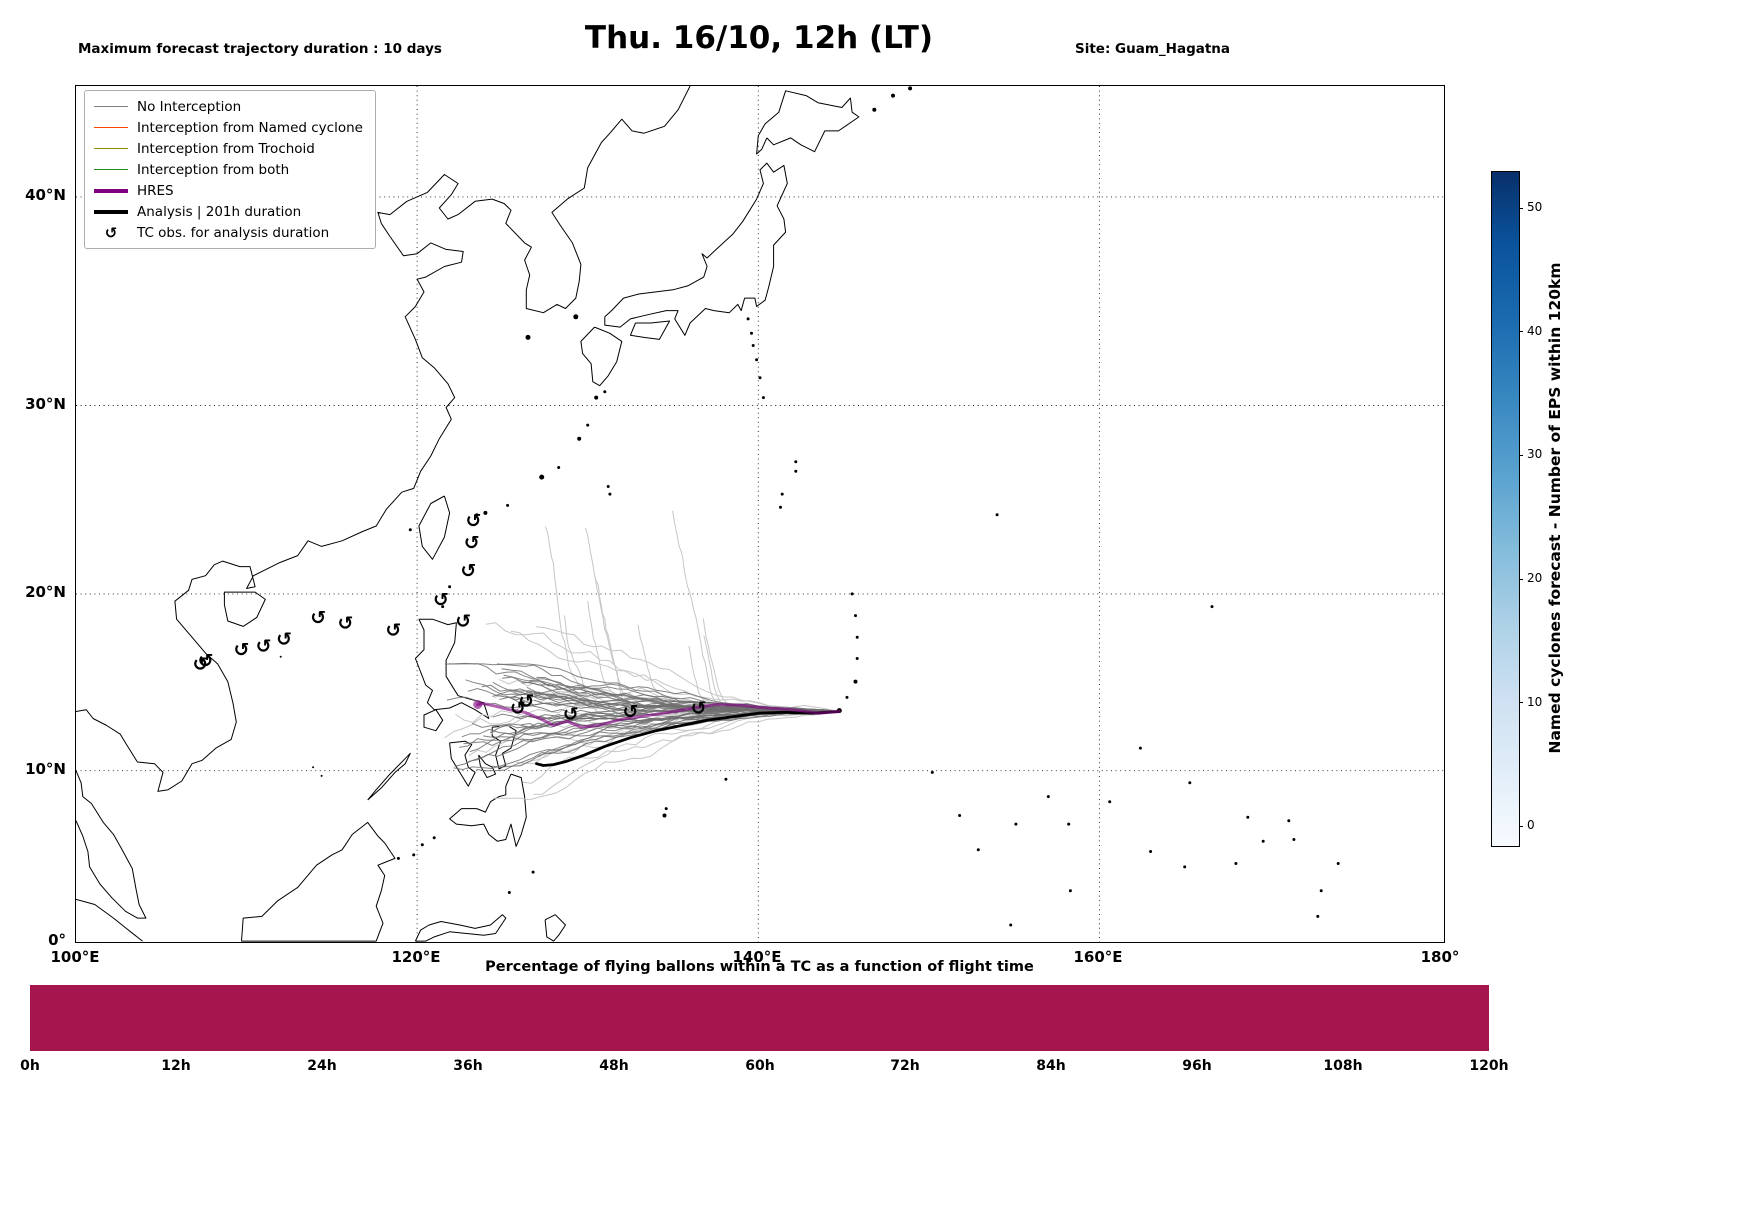  What do you see at coordinates (614, 1066) in the screenshot?
I see `flight-time-tick-label: 48h` at bounding box center [614, 1066].